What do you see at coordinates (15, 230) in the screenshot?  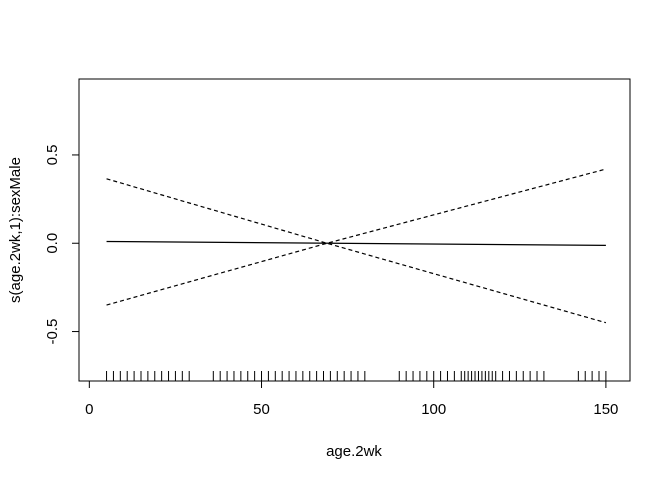 I see `y-axis-label: s(age.2wk,1):sexMale` at bounding box center [15, 230].